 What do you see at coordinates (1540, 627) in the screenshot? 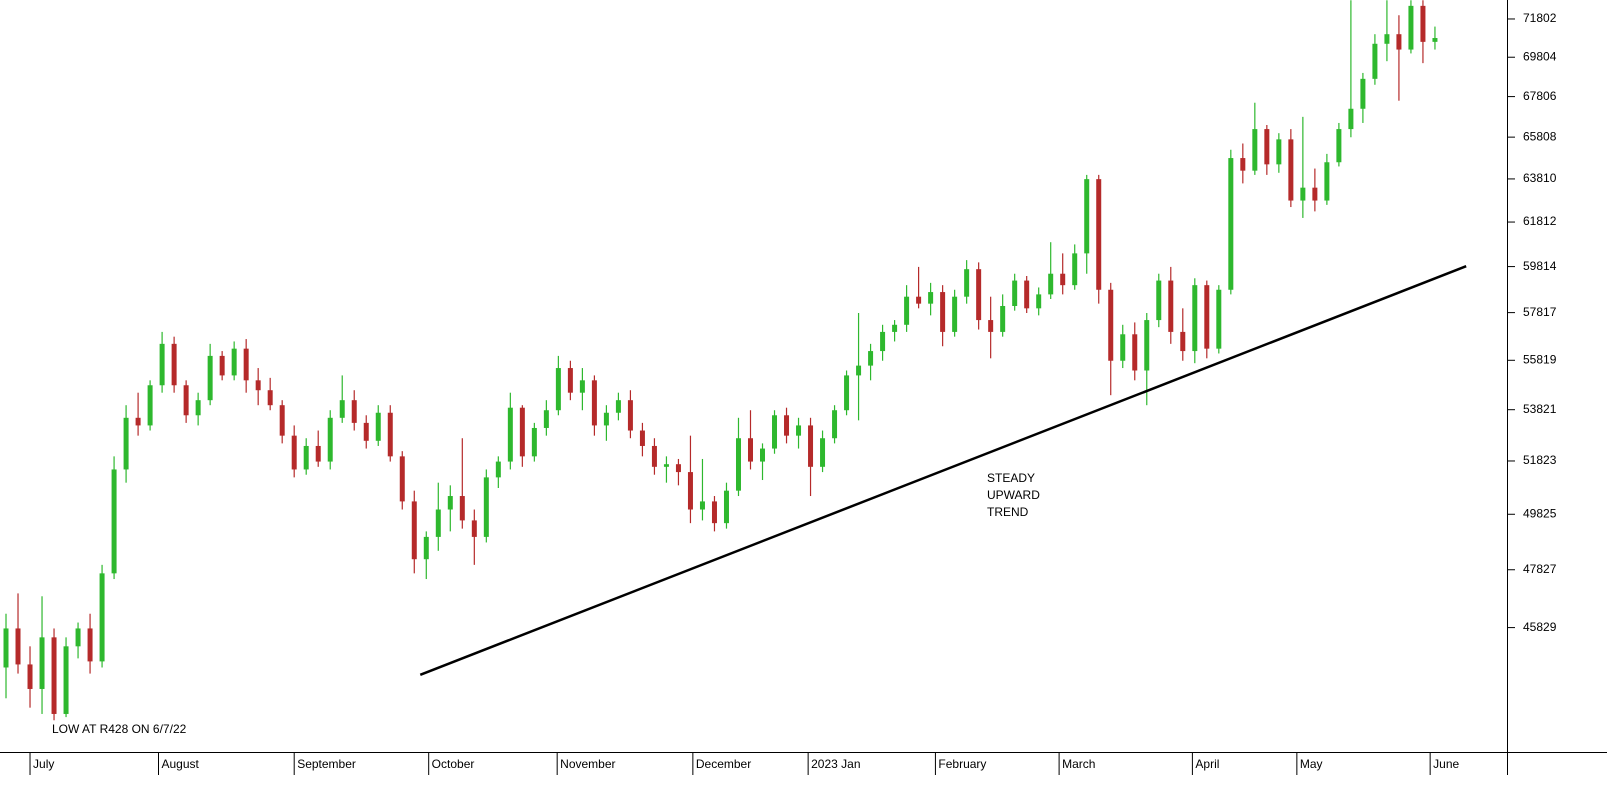
I see `y-tick-label: 45829` at bounding box center [1540, 627].